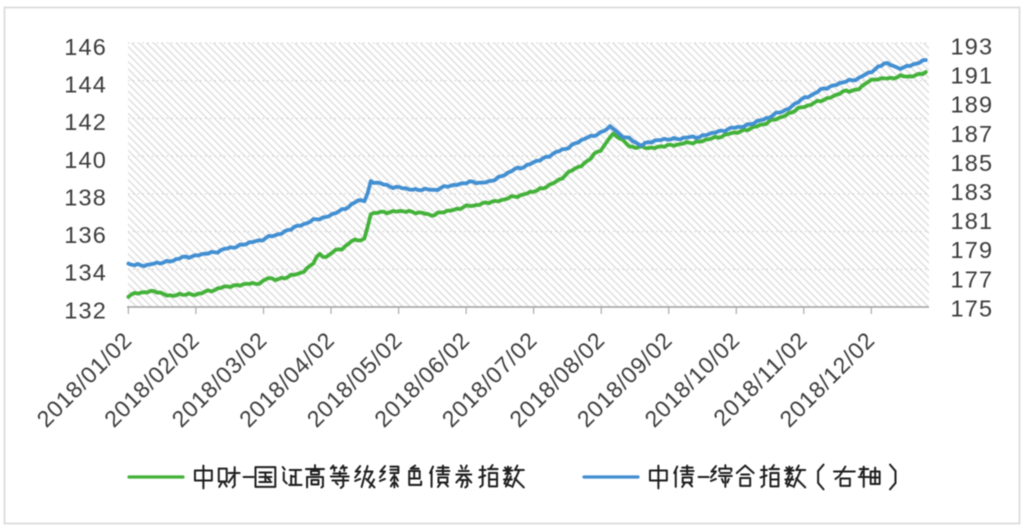 This screenshot has width=1026, height=532. Describe the element at coordinates (972, 163) in the screenshot. I see `svg-text: 185` at that location.